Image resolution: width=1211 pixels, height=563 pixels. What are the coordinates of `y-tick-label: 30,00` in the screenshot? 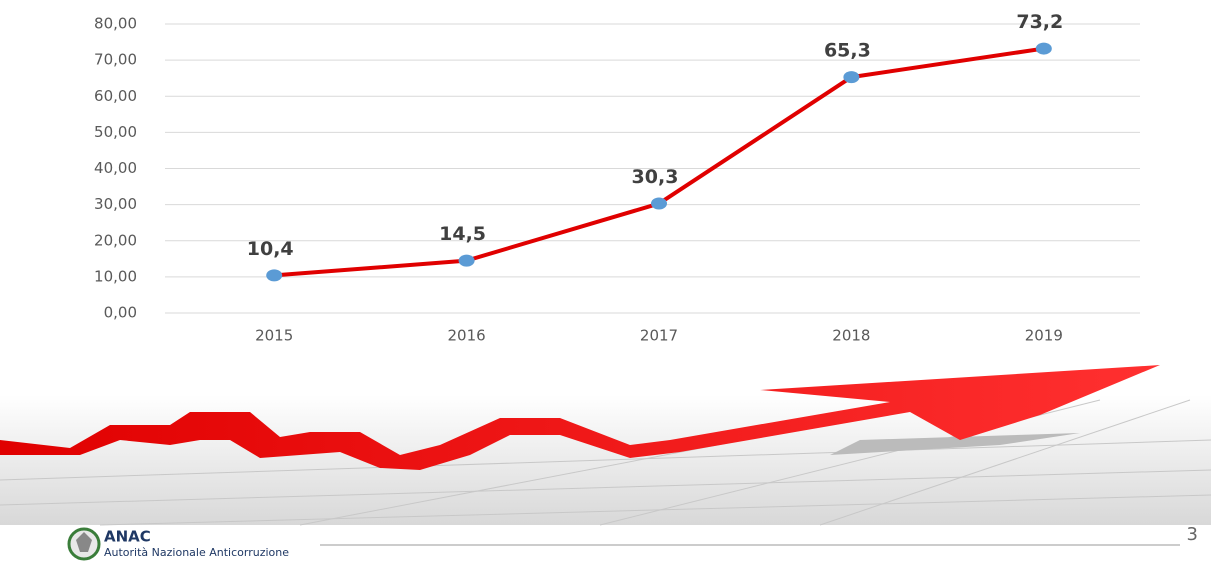 It's located at (115, 204).